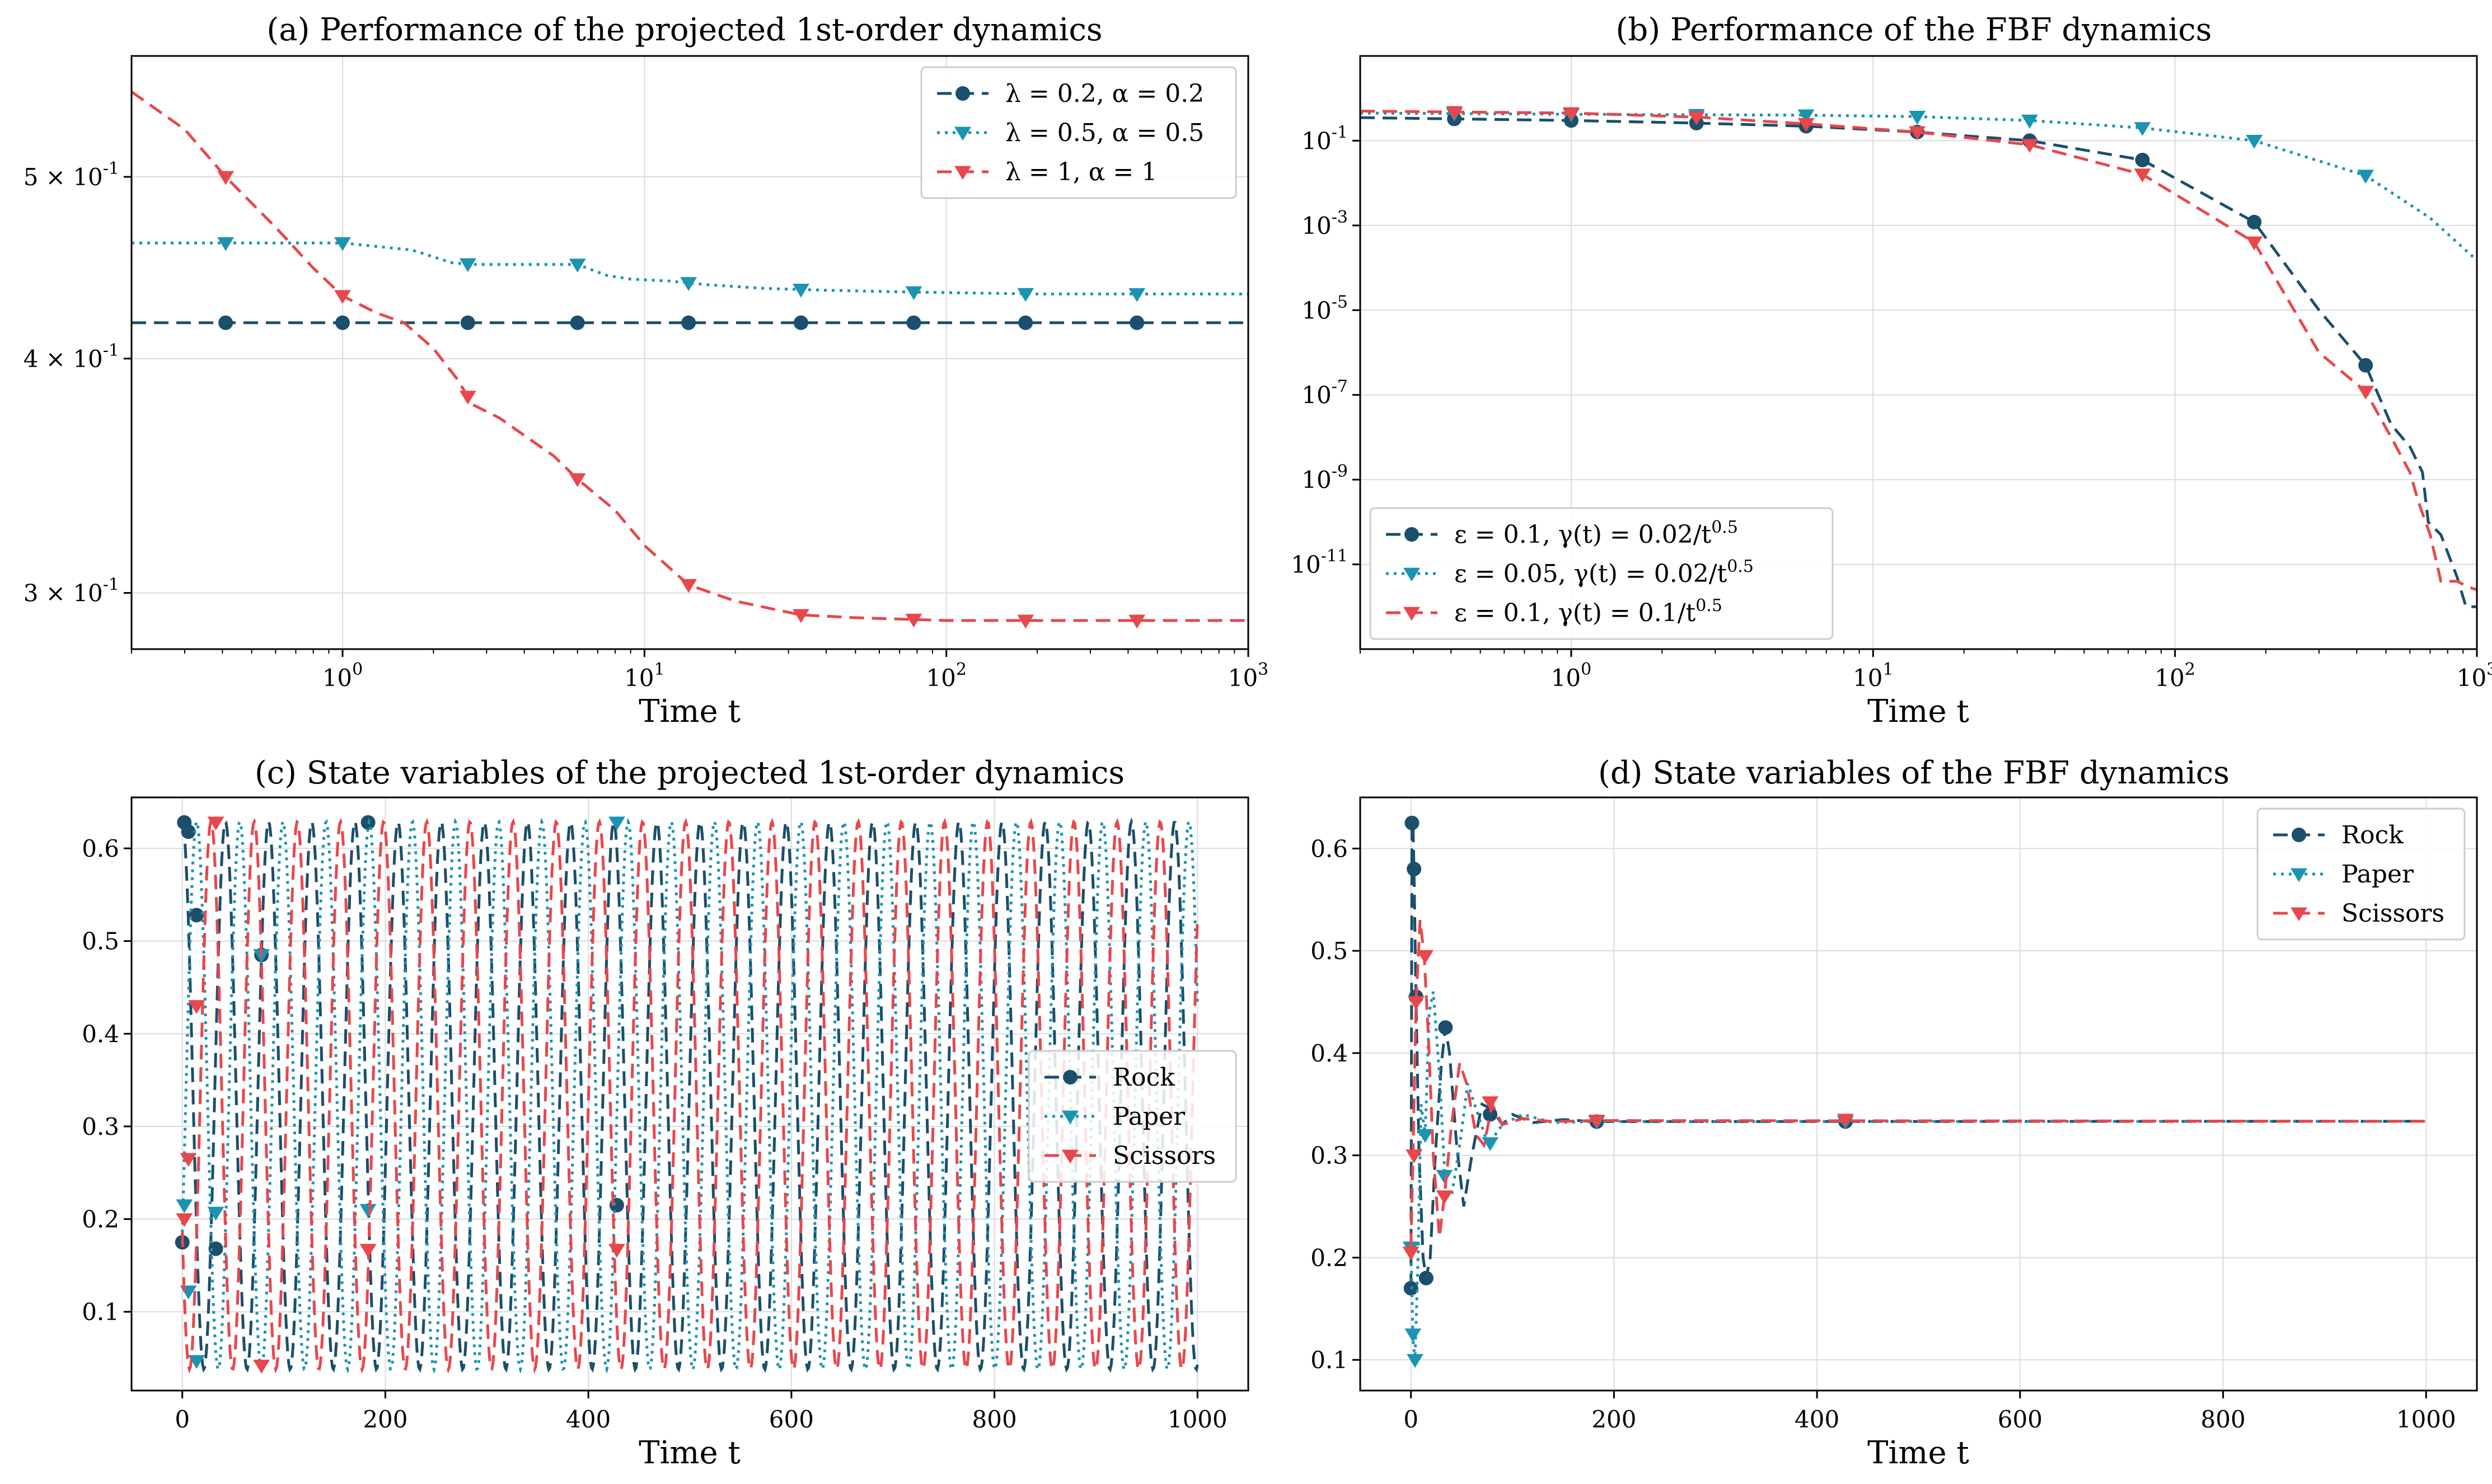 The image size is (2492, 1484). Describe the element at coordinates (100, 848) in the screenshot. I see `y-tick-label: 0.6` at that location.